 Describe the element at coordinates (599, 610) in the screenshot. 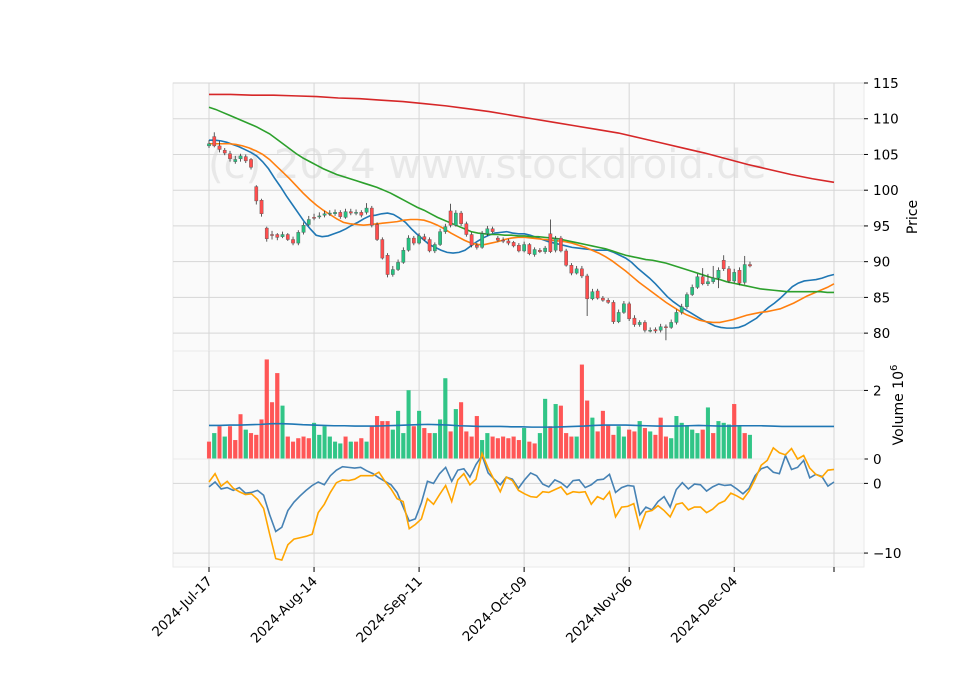

I see `x-tick-label: 2024-Nov-06` at that location.